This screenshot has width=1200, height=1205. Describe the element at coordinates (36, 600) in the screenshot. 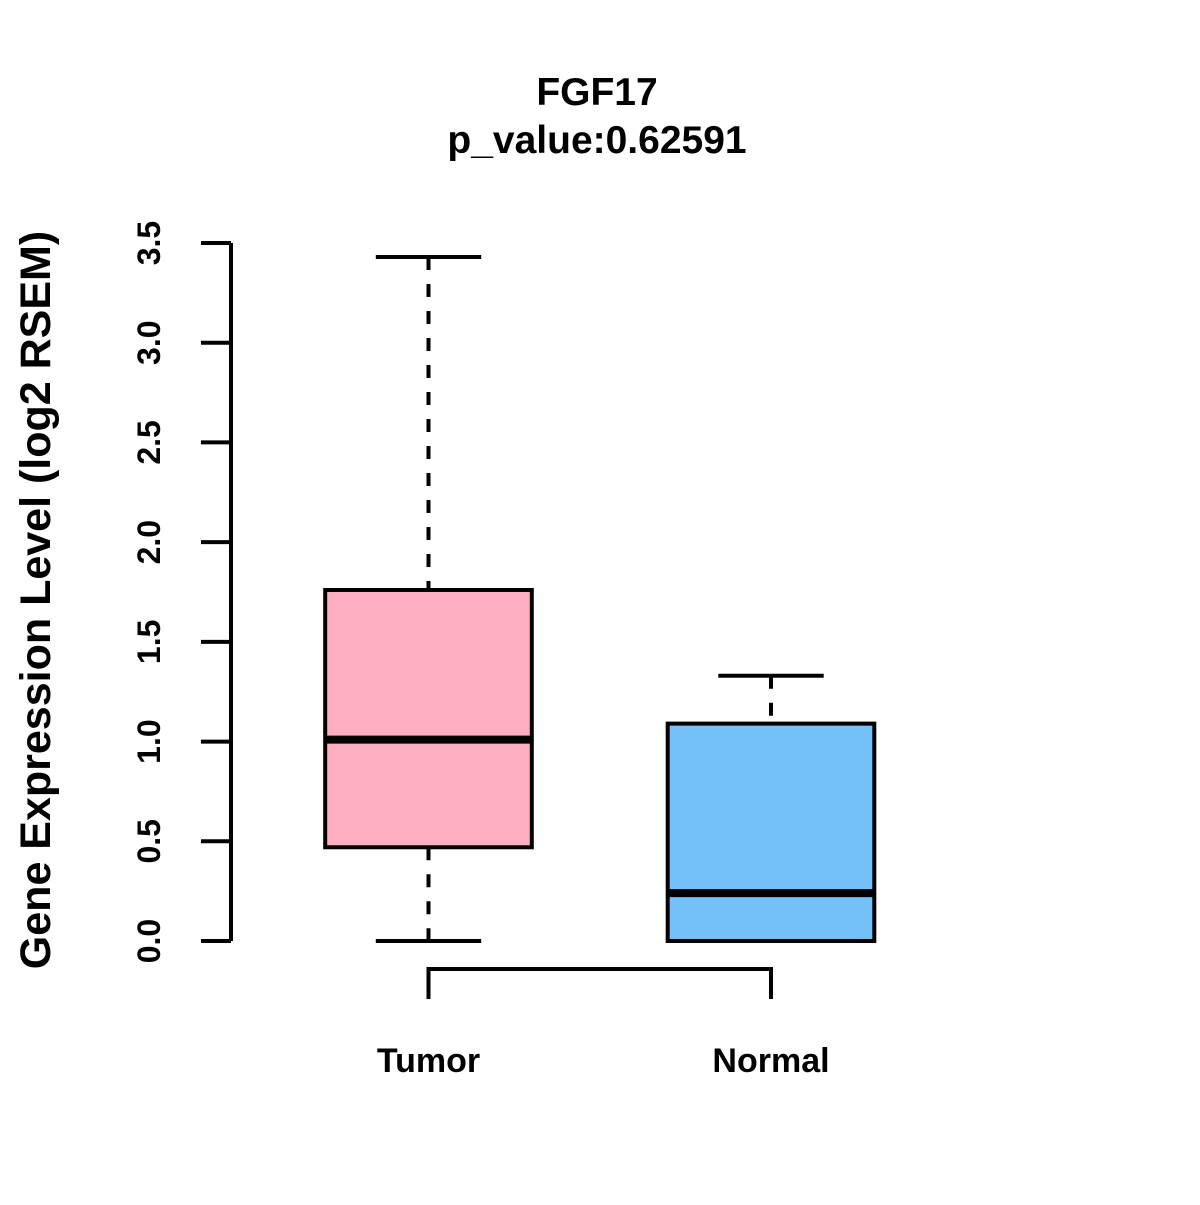

I see `y-axis-title: Gene Expression Level (log2 RSEM)` at that location.